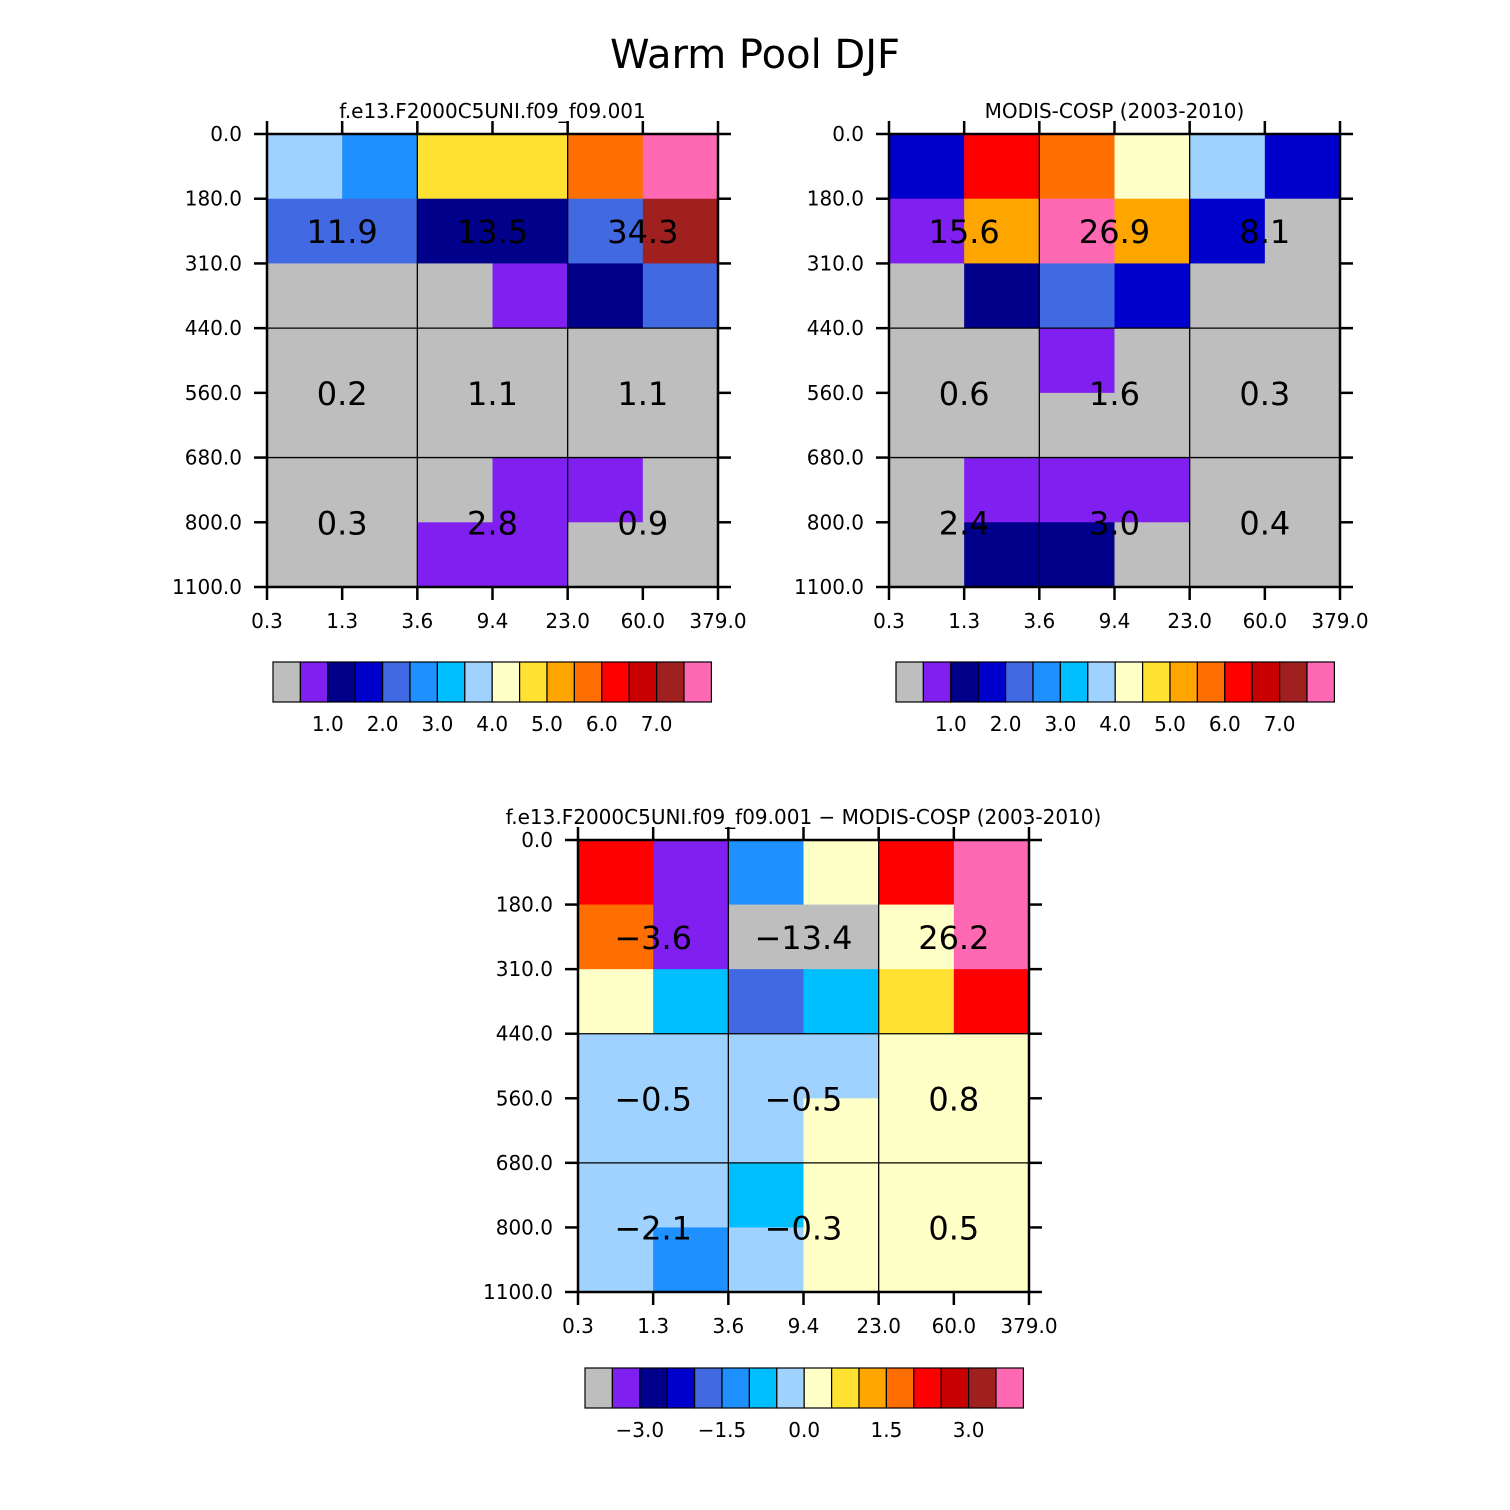 Image resolution: width=1510 pixels, height=1510 pixels. What do you see at coordinates (537, 840) in the screenshot?
I see `y-tick-label: 0.0` at bounding box center [537, 840].